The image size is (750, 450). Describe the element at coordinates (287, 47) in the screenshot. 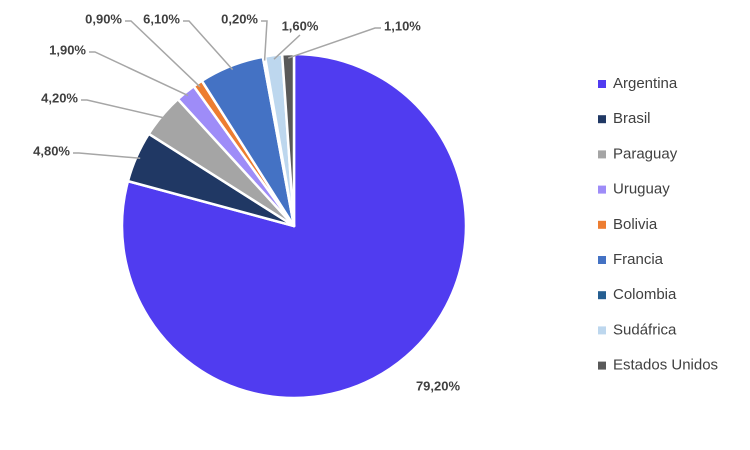

I see `leader-line-sudafrica` at that location.